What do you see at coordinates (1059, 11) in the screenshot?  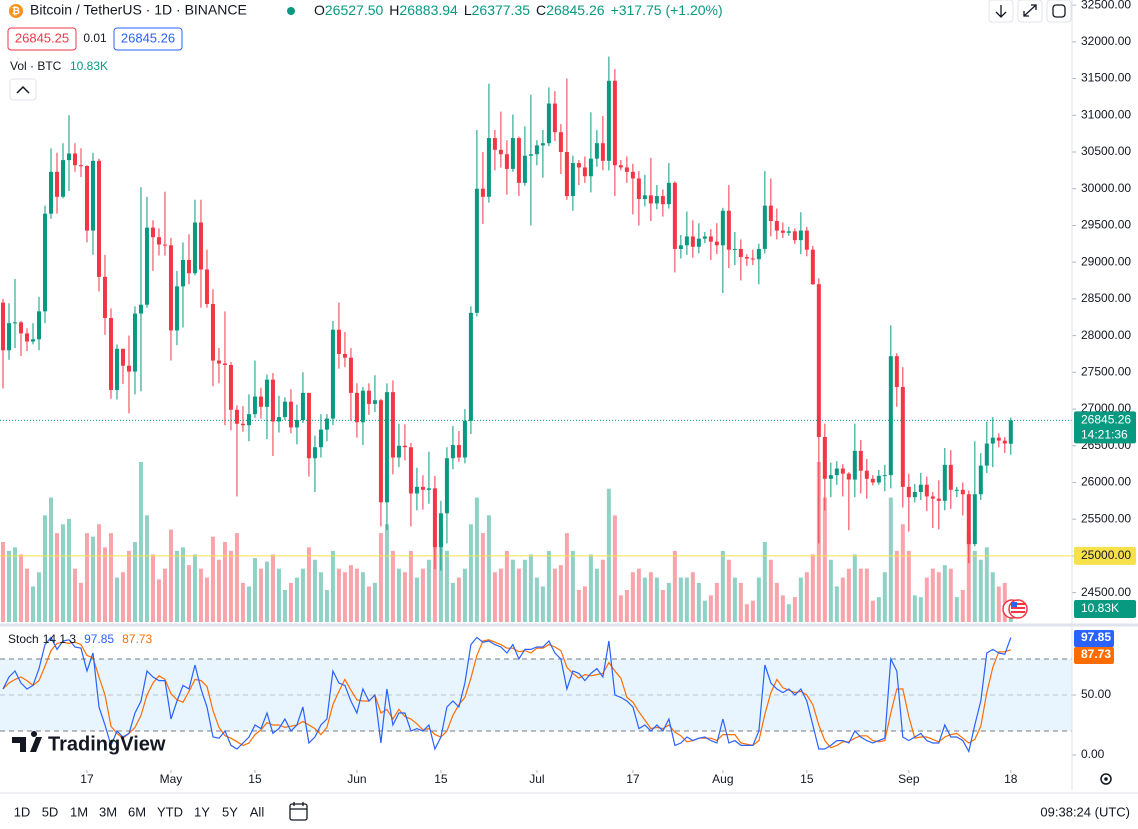 I see `settings-button` at bounding box center [1059, 11].